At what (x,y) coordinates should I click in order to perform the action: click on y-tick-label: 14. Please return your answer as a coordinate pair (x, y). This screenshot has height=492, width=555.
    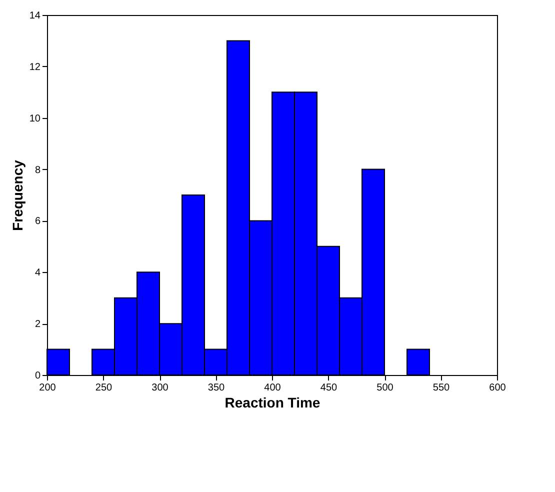
    Looking at the image, I should click on (35, 16).